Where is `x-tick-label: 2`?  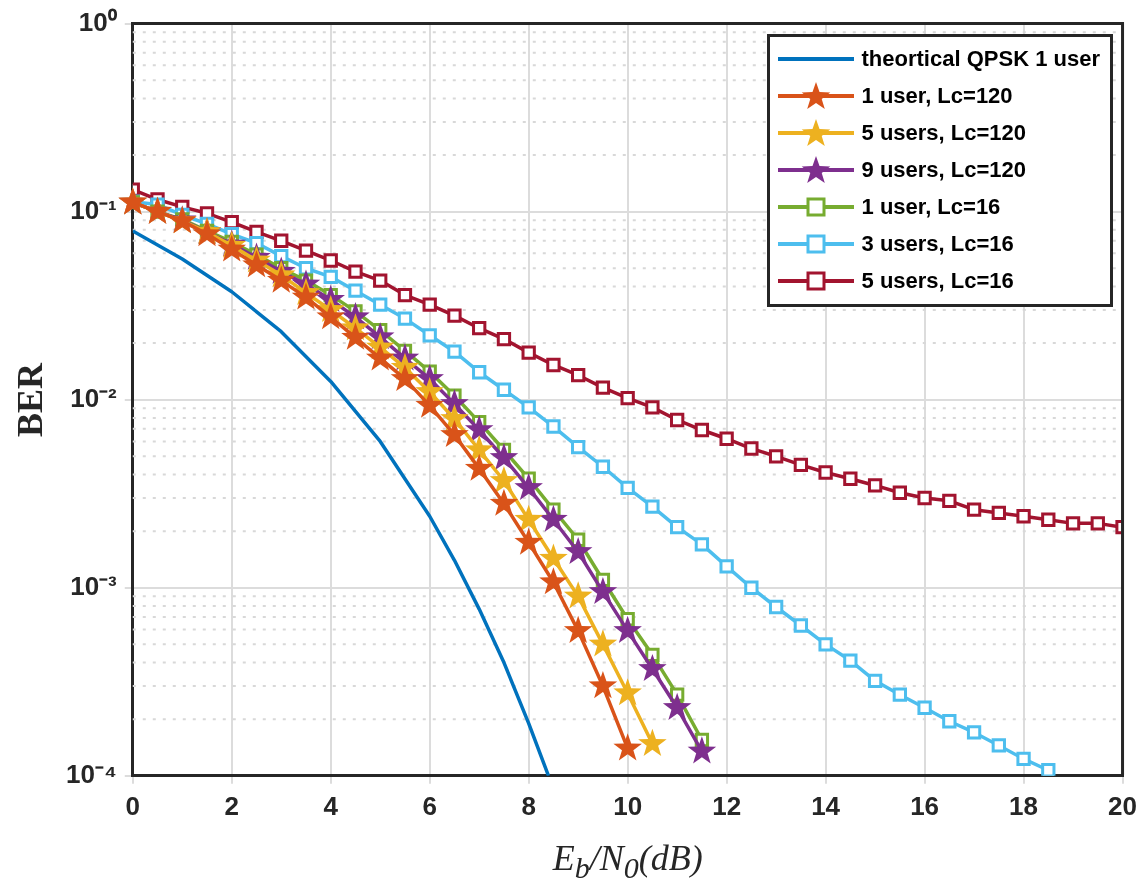 x-tick-label: 2 is located at coordinates (231, 805).